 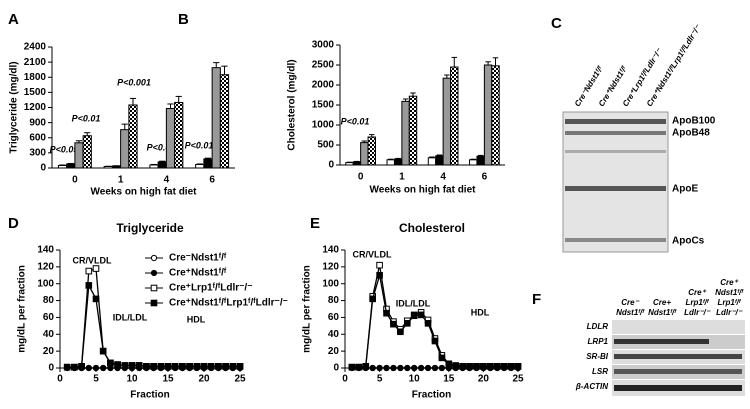 What do you see at coordinates (204, 379) in the screenshot?
I see `x-tick-label: 20` at bounding box center [204, 379].